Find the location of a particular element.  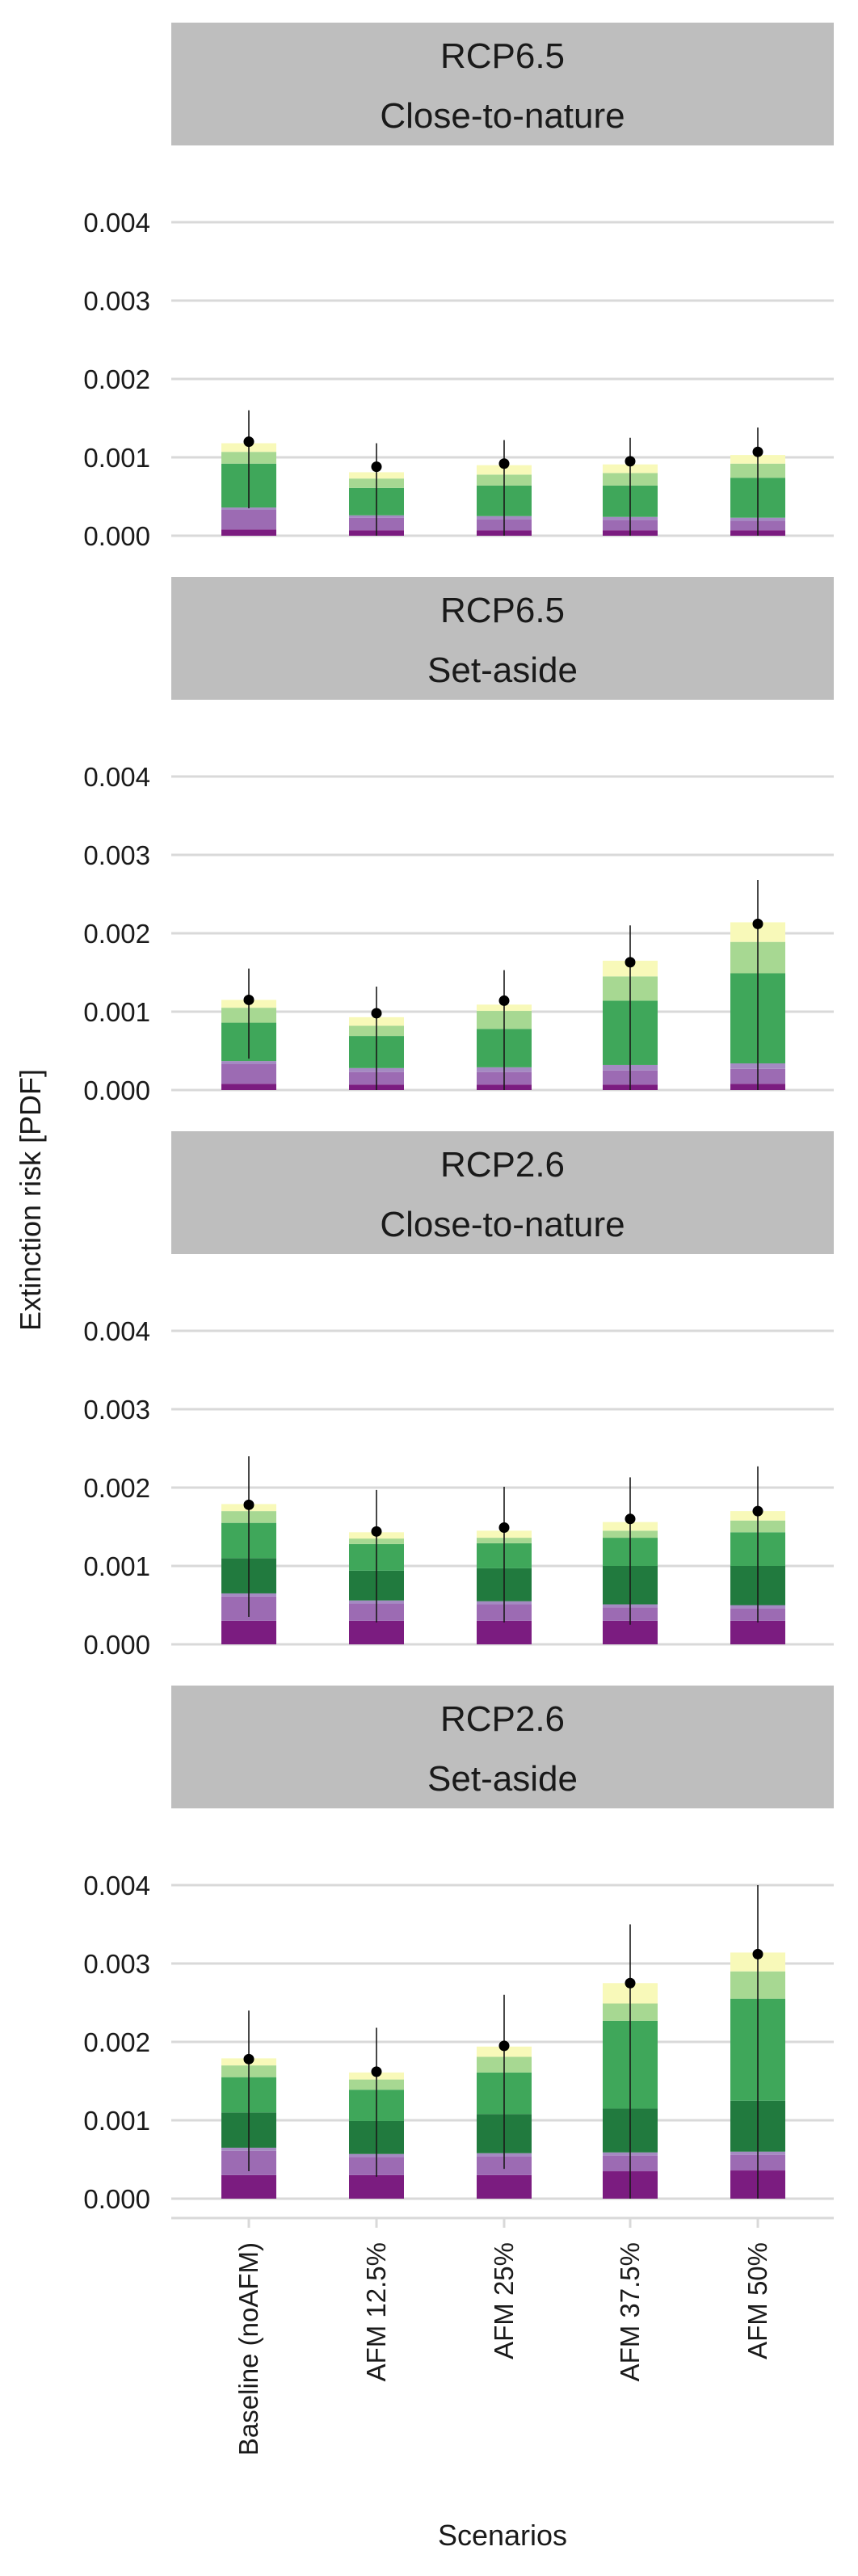

y-axis-title: Extinction risk [PDF] is located at coordinates (30, 1200).